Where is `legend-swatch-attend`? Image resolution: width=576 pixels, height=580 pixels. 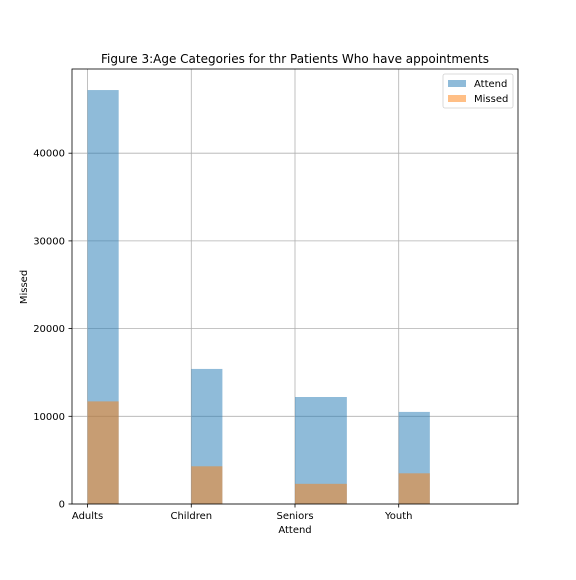
legend-swatch-attend is located at coordinates (457, 83).